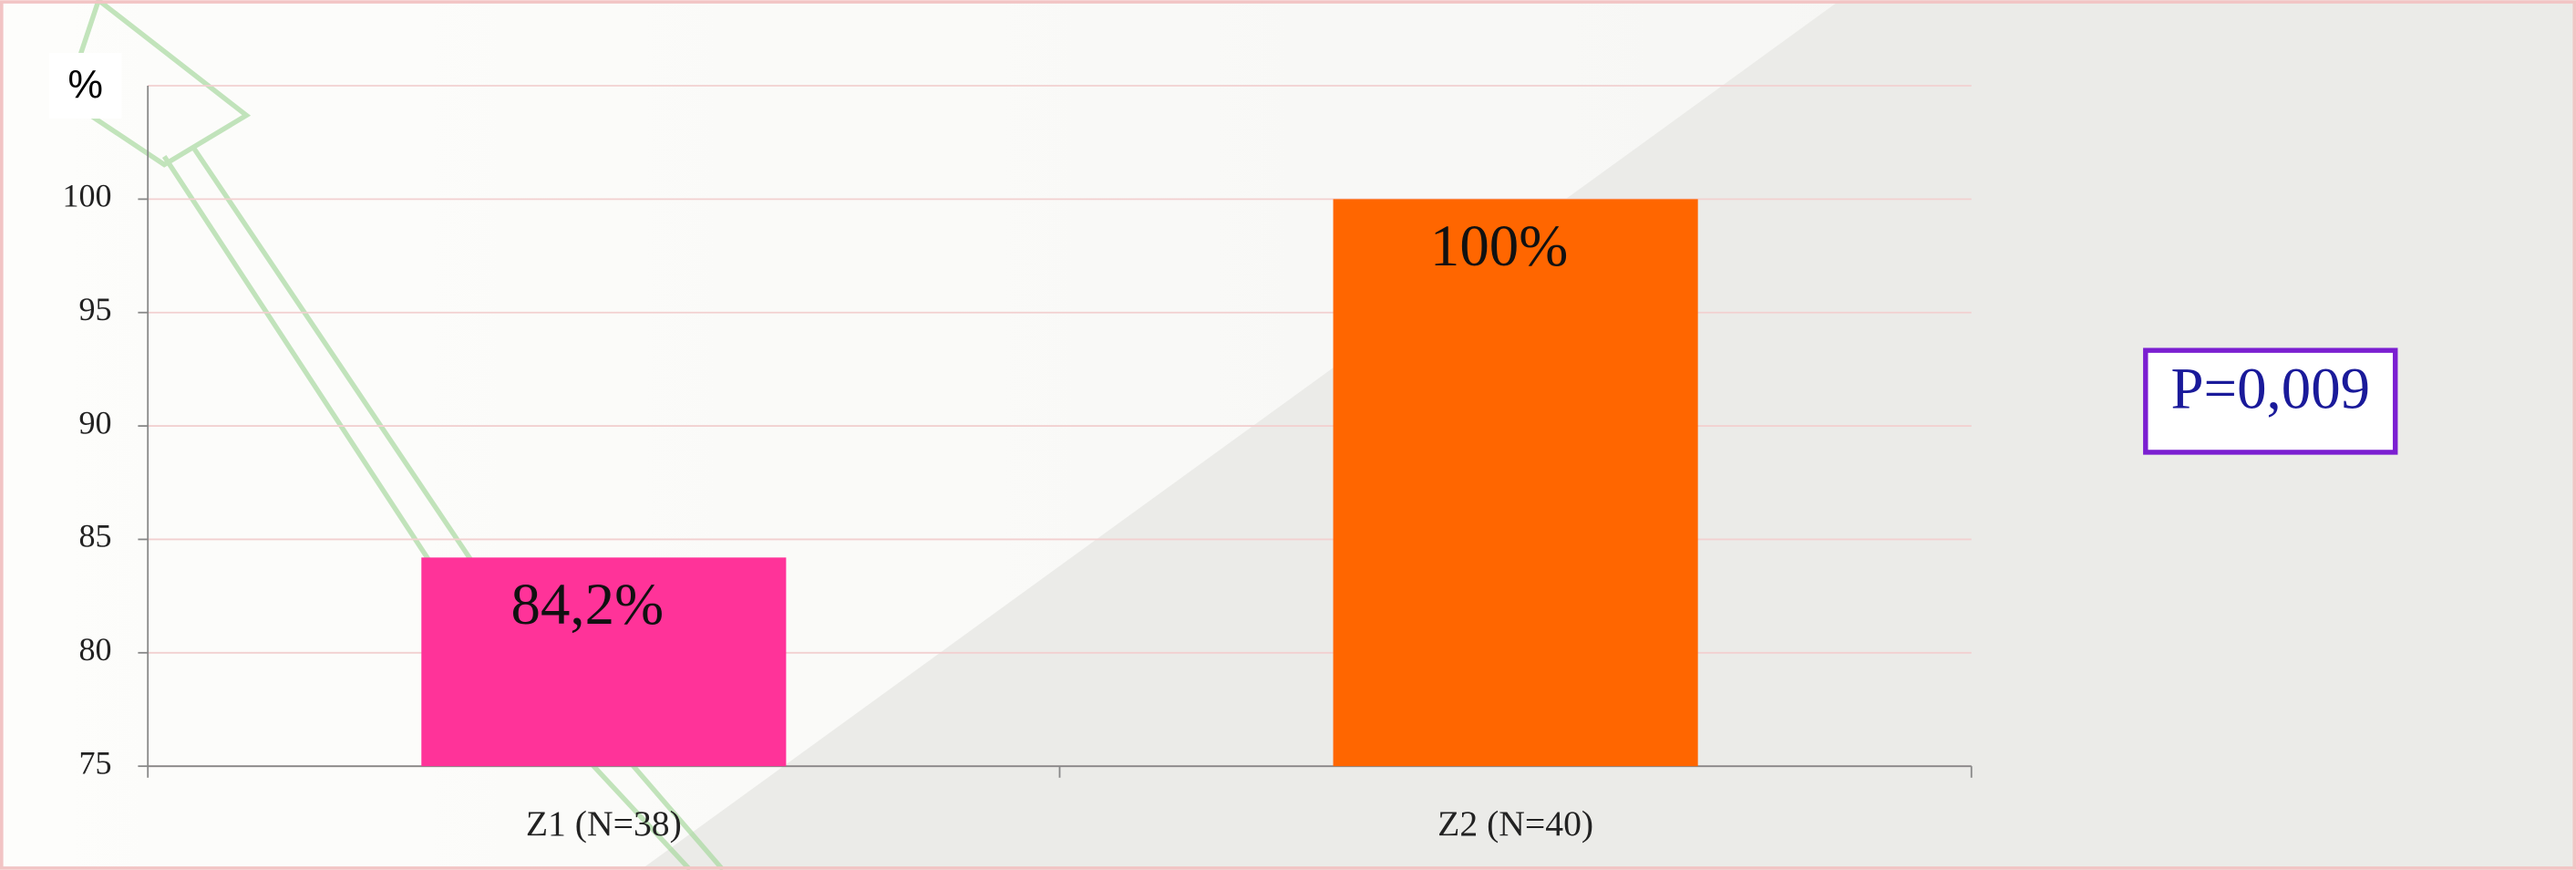  What do you see at coordinates (95, 536) in the screenshot?
I see `y-tick-label: 85` at bounding box center [95, 536].